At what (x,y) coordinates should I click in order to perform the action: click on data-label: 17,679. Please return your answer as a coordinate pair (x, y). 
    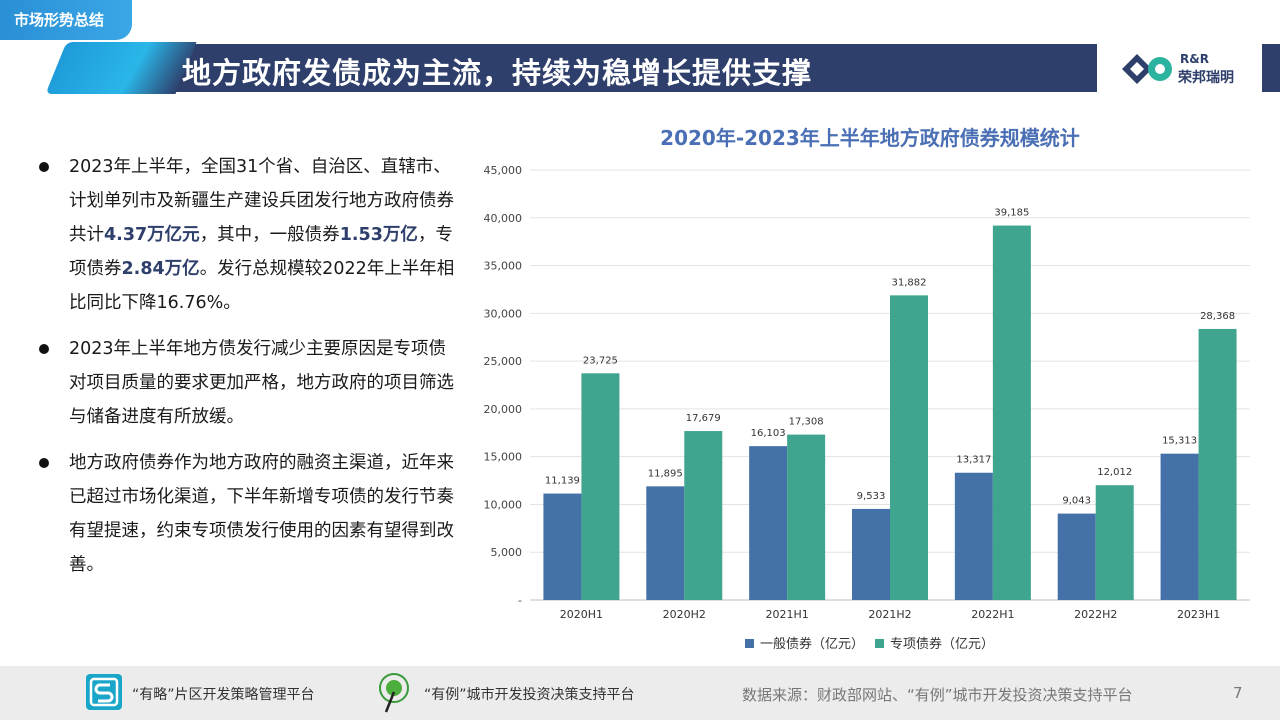
    Looking at the image, I should click on (703, 418).